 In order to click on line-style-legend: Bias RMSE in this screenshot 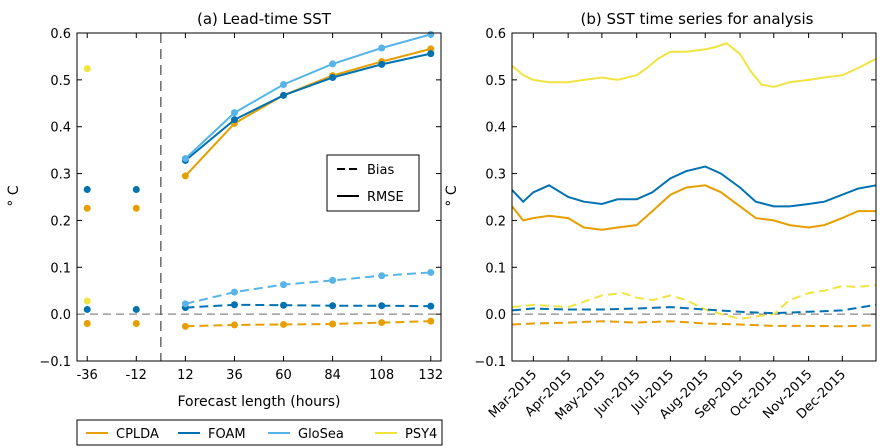, I will do `click(373, 183)`.